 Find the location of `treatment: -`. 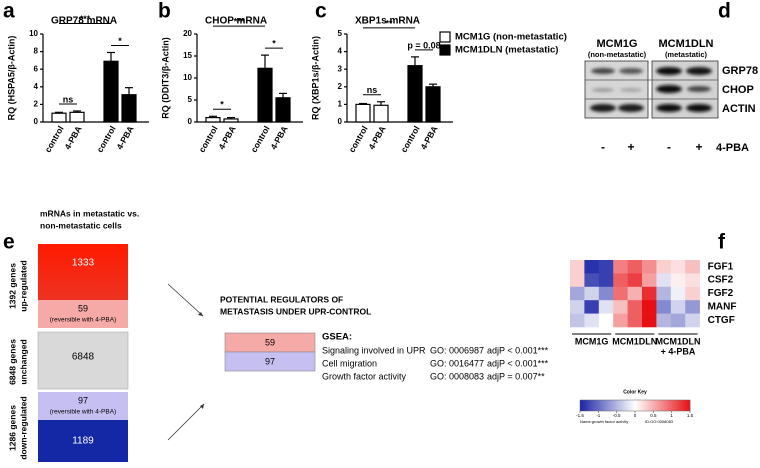

treatment: - is located at coordinates (669, 147).